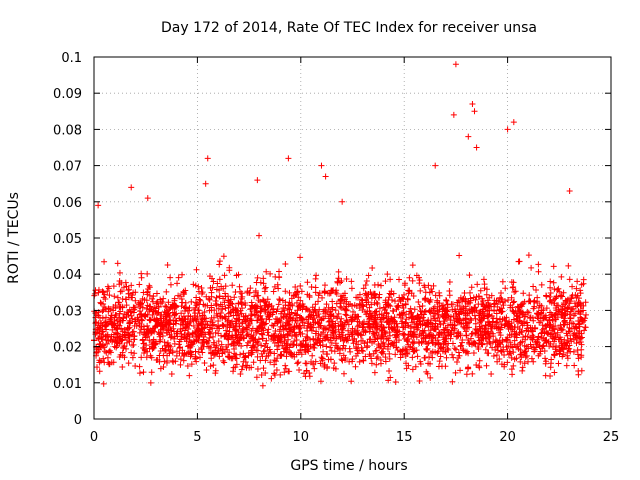 The height and width of the screenshot is (480, 640). What do you see at coordinates (611, 437) in the screenshot?
I see `x-tick-label: 25` at bounding box center [611, 437].